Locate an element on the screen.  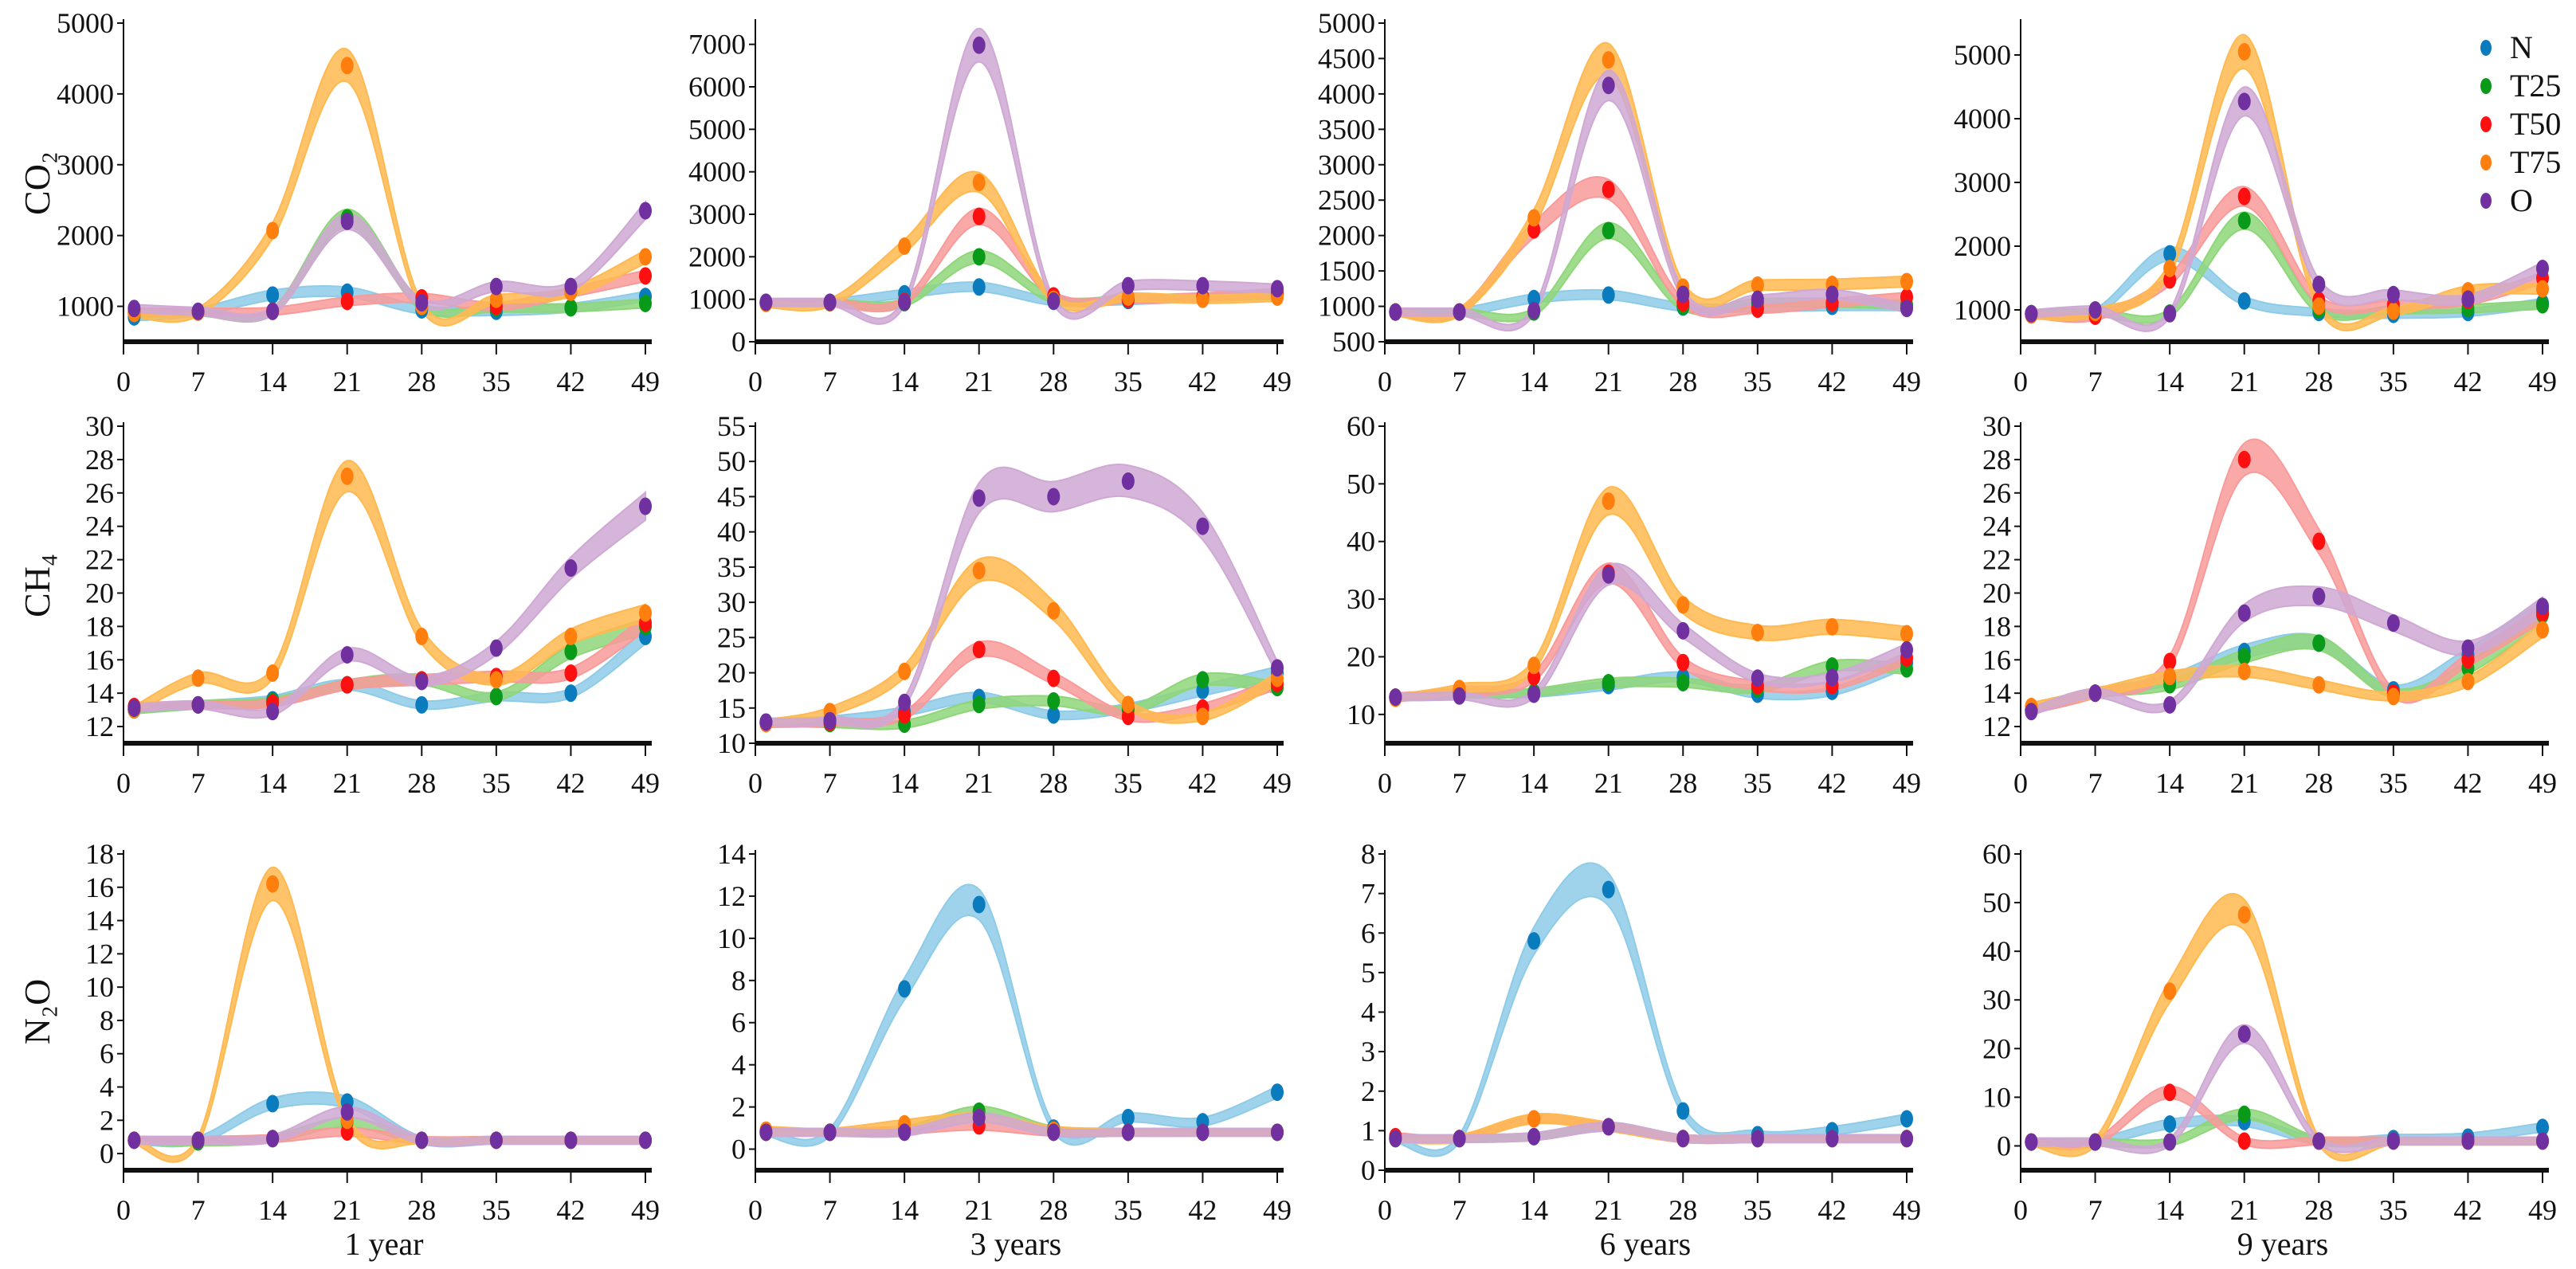
panel-ch4-6-years: 0 7 14 21 28 35 42 49 10 20 30 40 50 60 is located at coordinates (1634, 604).